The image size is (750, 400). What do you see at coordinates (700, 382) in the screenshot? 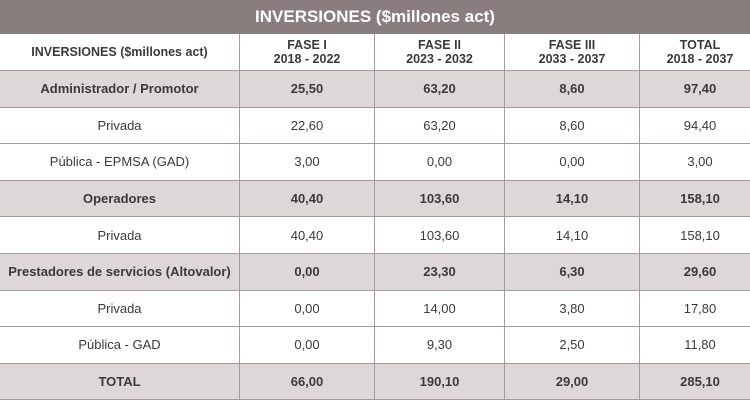
I see `table-cell: 285,10` at bounding box center [700, 382].